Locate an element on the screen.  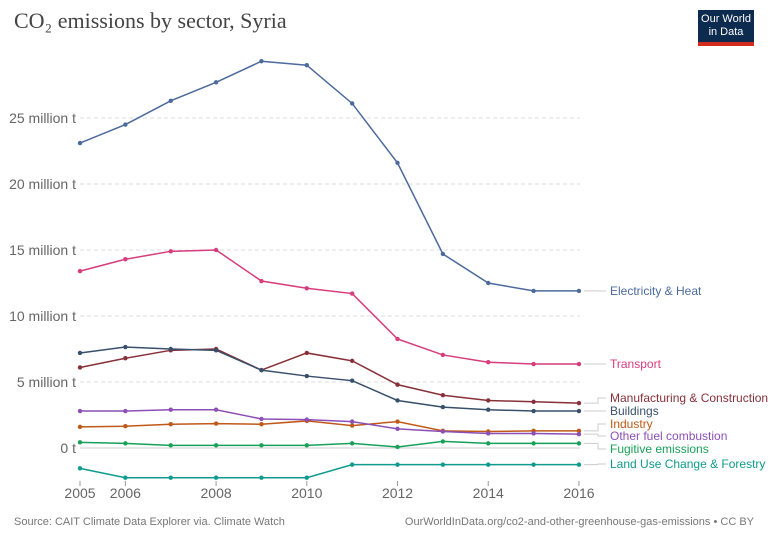
x-tick-label: 2008 is located at coordinates (216, 493).